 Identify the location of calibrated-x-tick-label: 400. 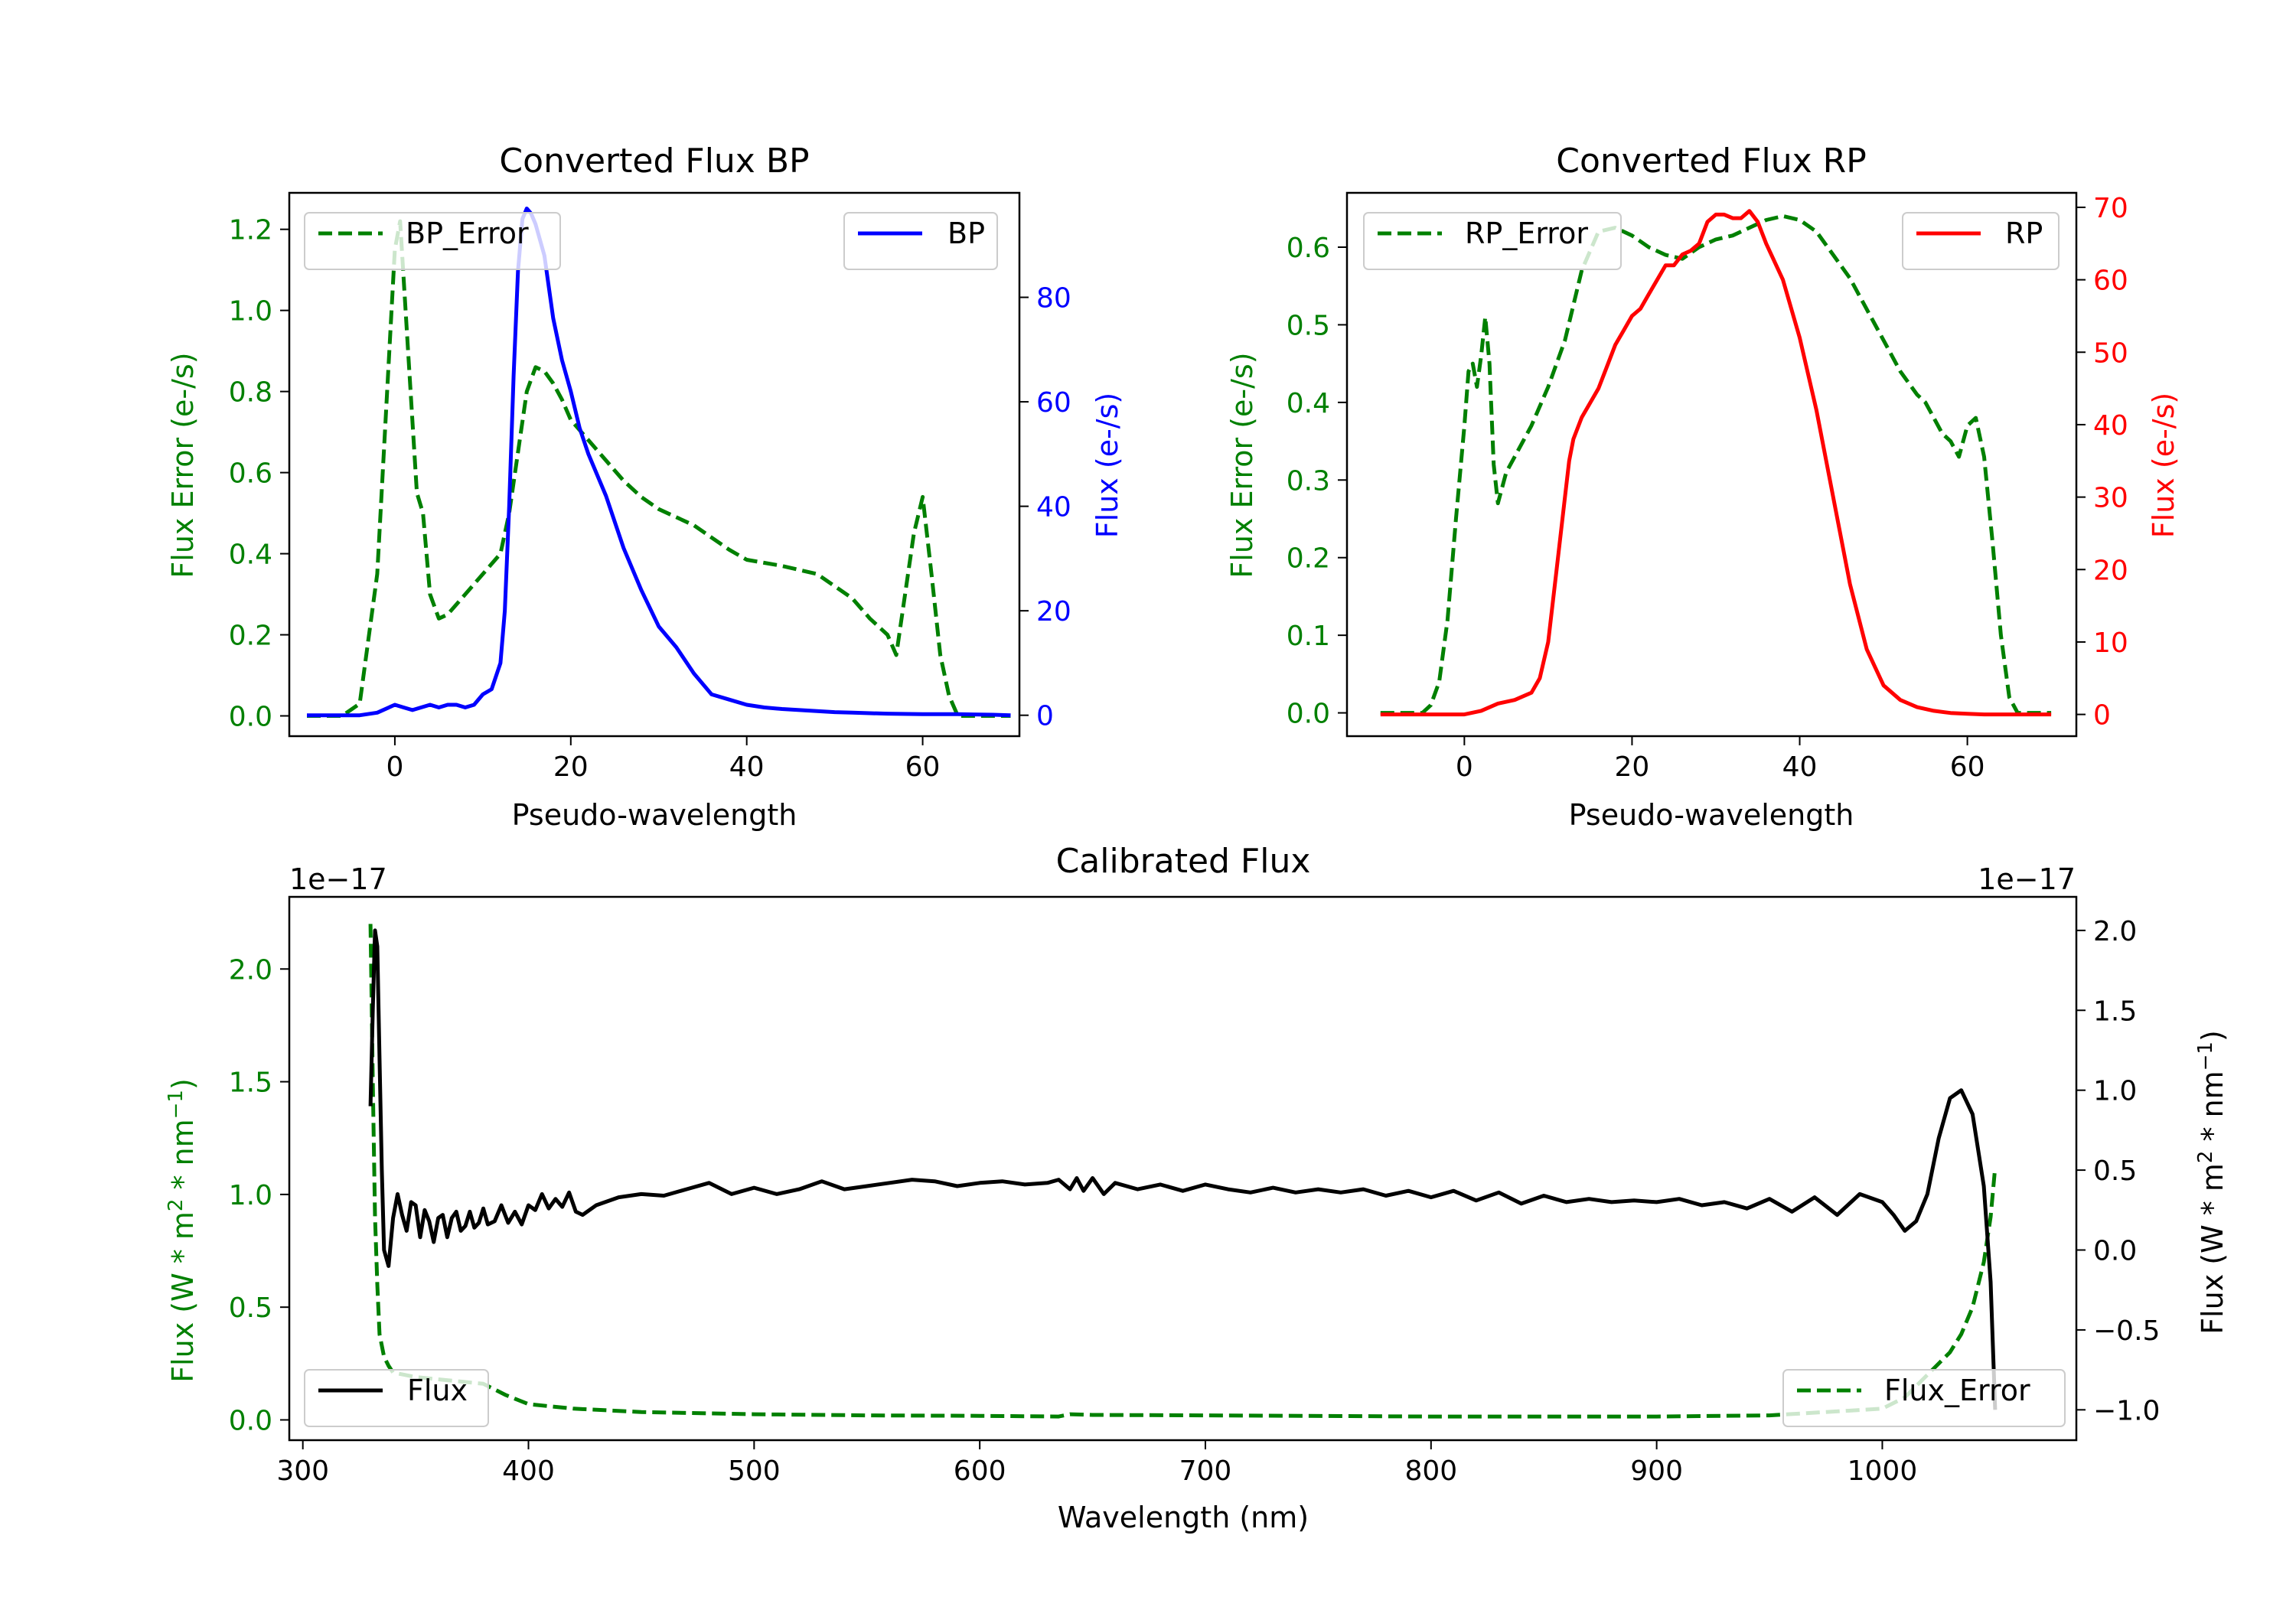
(528, 1471).